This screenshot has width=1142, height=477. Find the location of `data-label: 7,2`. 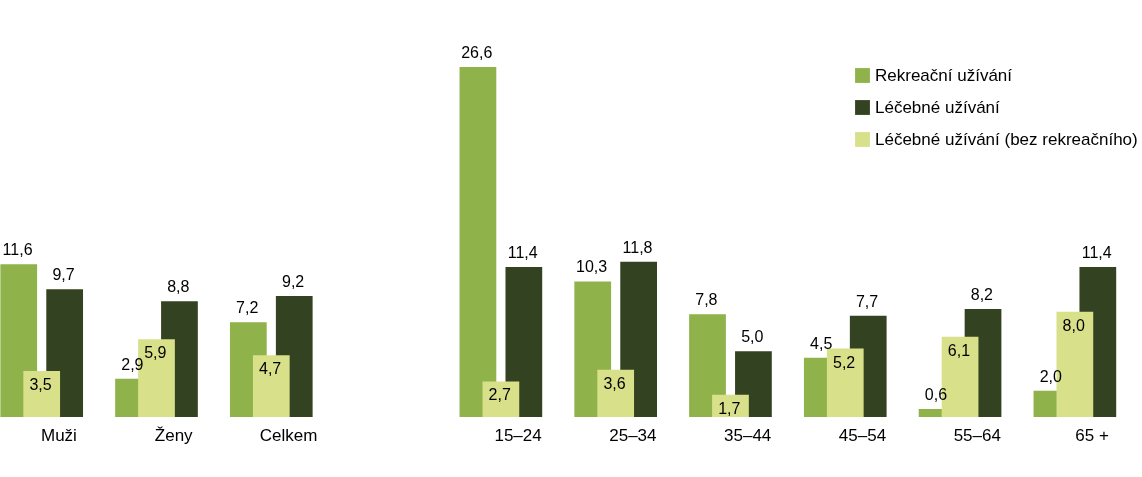

data-label: 7,2 is located at coordinates (247, 308).